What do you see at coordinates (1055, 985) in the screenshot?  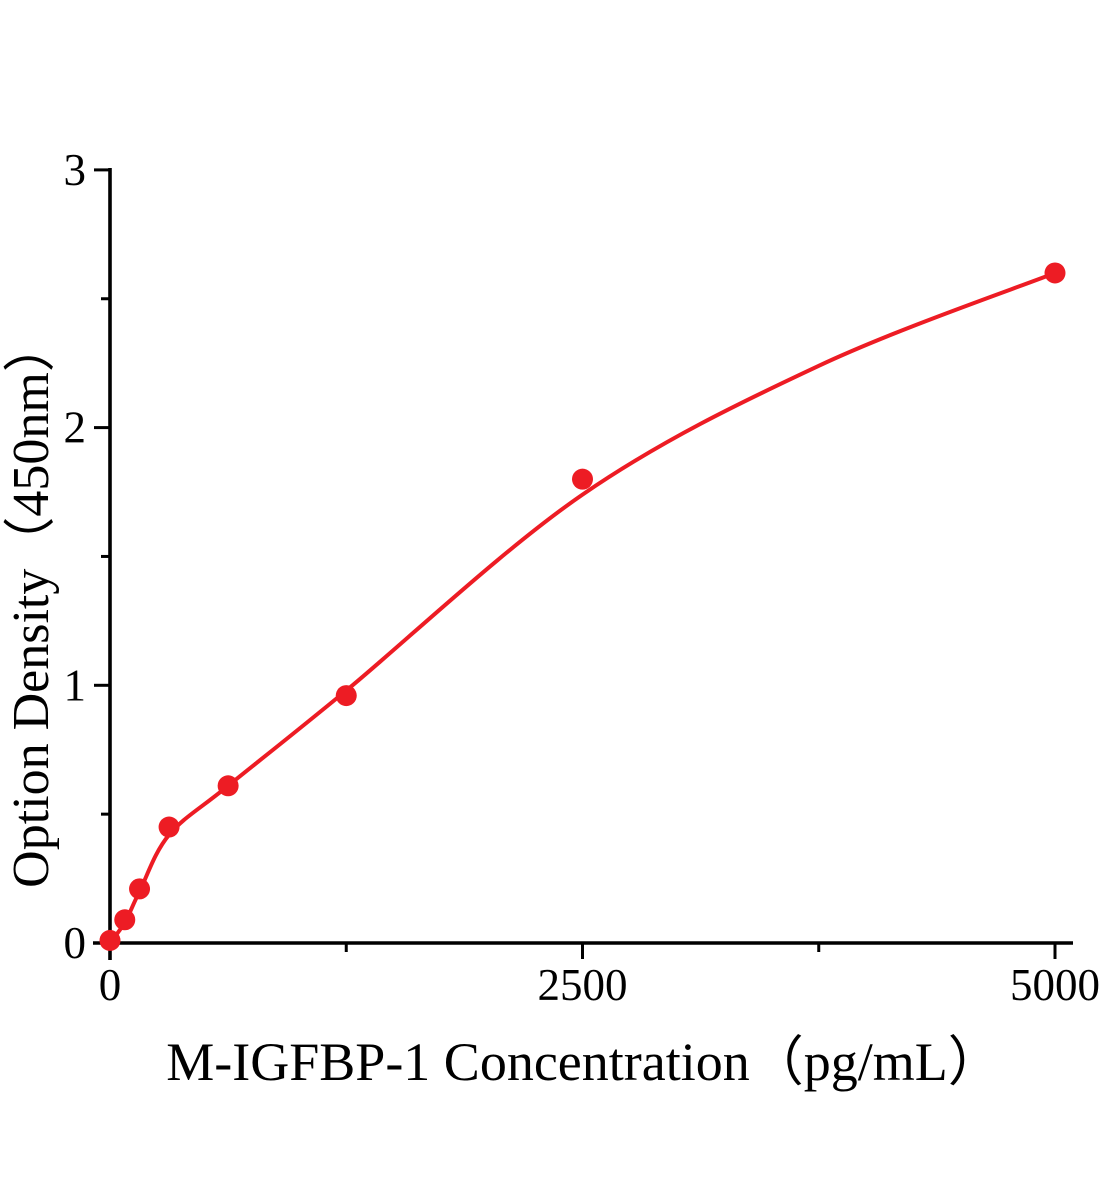 I see `x-tick-label: 5000` at bounding box center [1055, 985].